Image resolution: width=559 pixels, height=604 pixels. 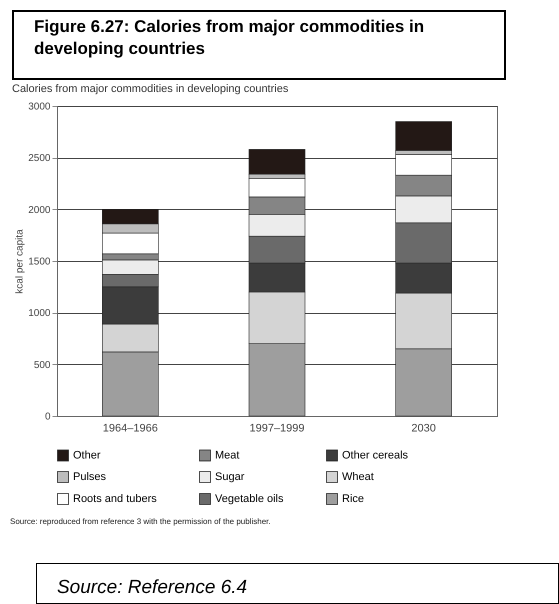 What do you see at coordinates (297, 583) in the screenshot?
I see `source-note: Source: Reference 6.4` at bounding box center [297, 583].